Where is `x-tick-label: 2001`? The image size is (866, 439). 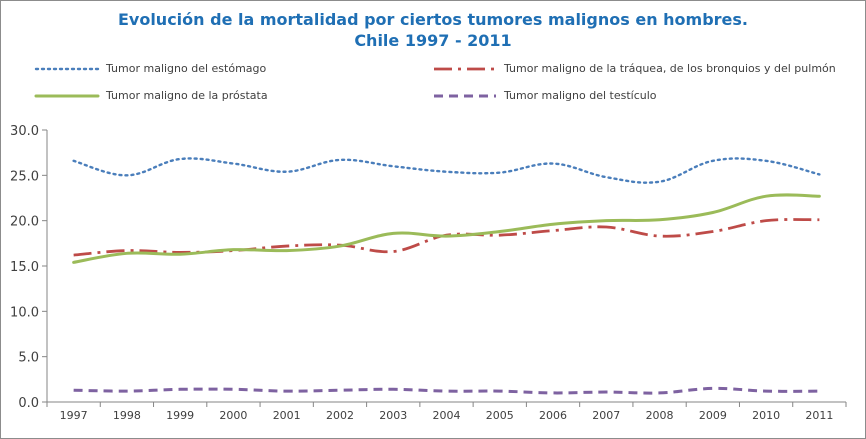 x-tick-label: 2001 is located at coordinates (287, 415).